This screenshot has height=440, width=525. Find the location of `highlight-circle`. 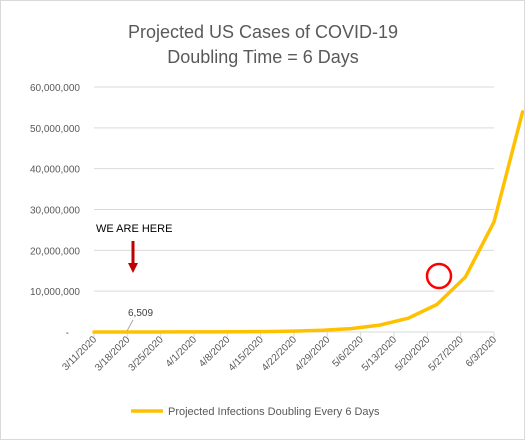

highlight-circle is located at coordinates (439, 276).